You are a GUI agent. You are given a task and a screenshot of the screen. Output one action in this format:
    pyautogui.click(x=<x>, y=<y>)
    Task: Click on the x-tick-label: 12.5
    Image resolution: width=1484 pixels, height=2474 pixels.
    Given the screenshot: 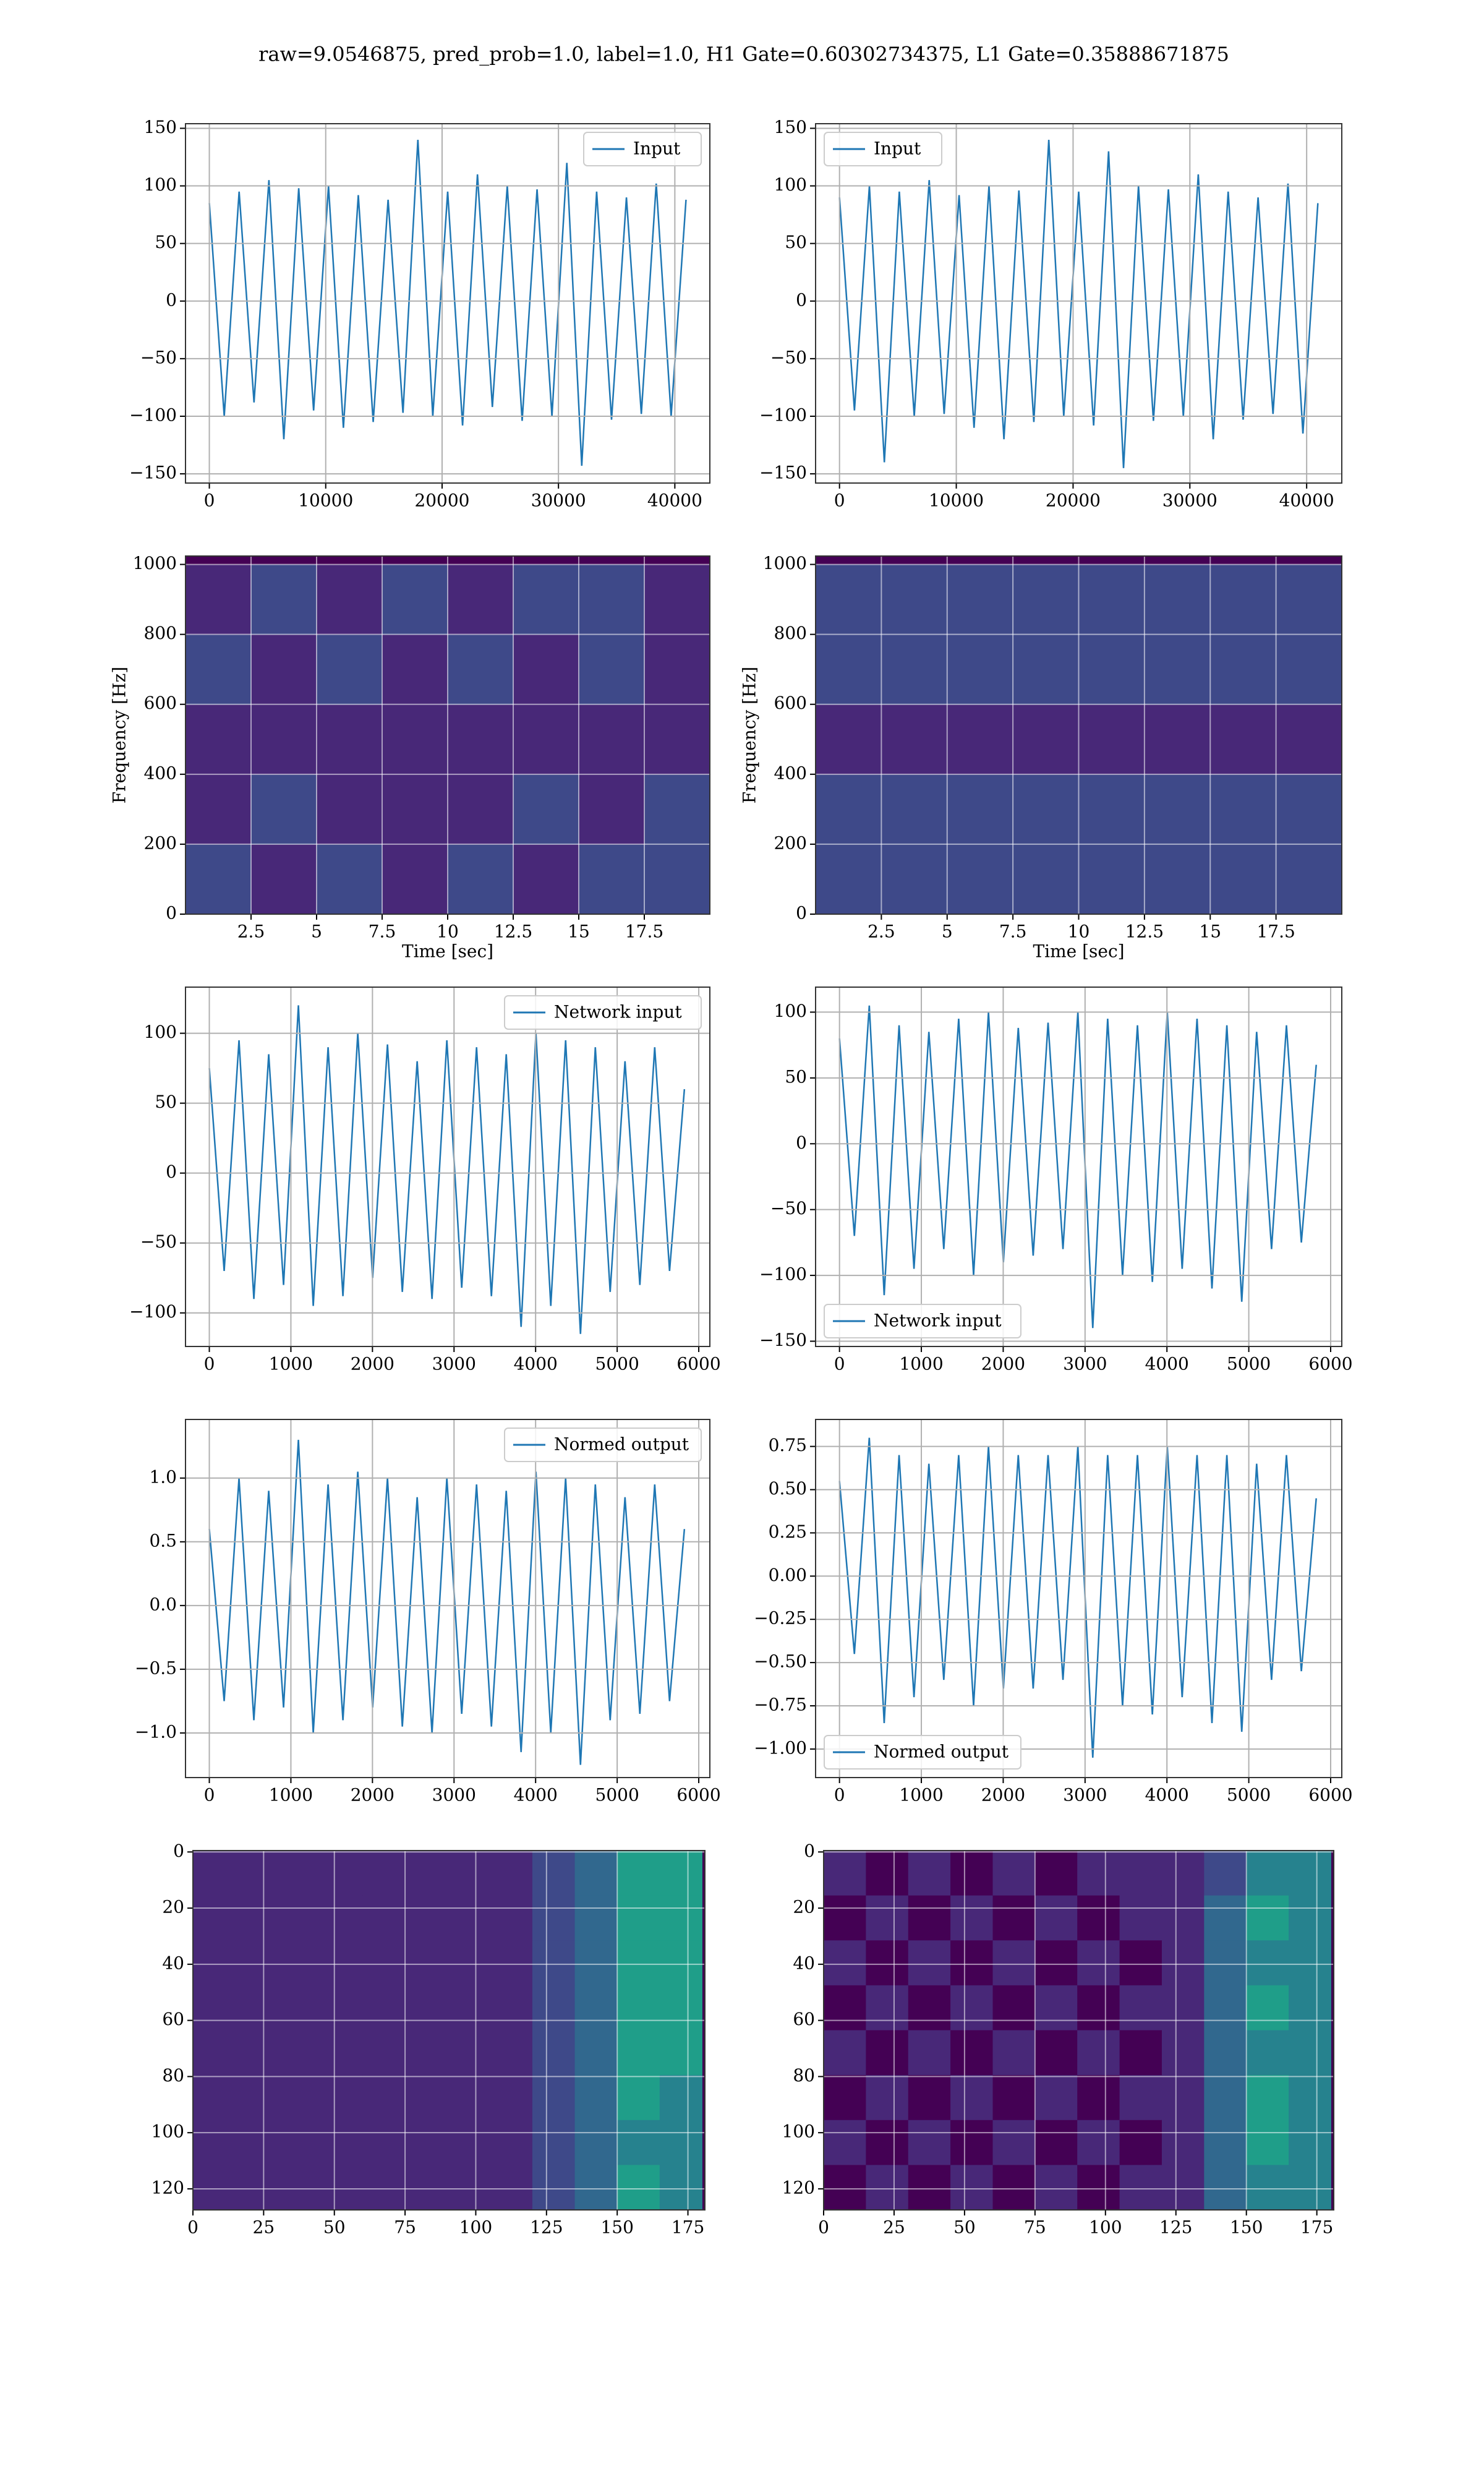 What is the action you would take?
    pyautogui.click(x=513, y=932)
    